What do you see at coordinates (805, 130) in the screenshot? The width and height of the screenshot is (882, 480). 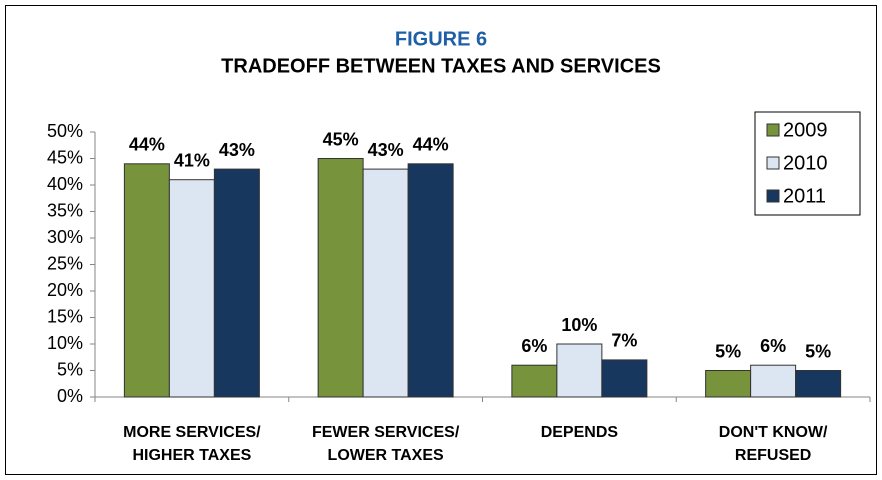 I see `legend-label: 2009` at bounding box center [805, 130].